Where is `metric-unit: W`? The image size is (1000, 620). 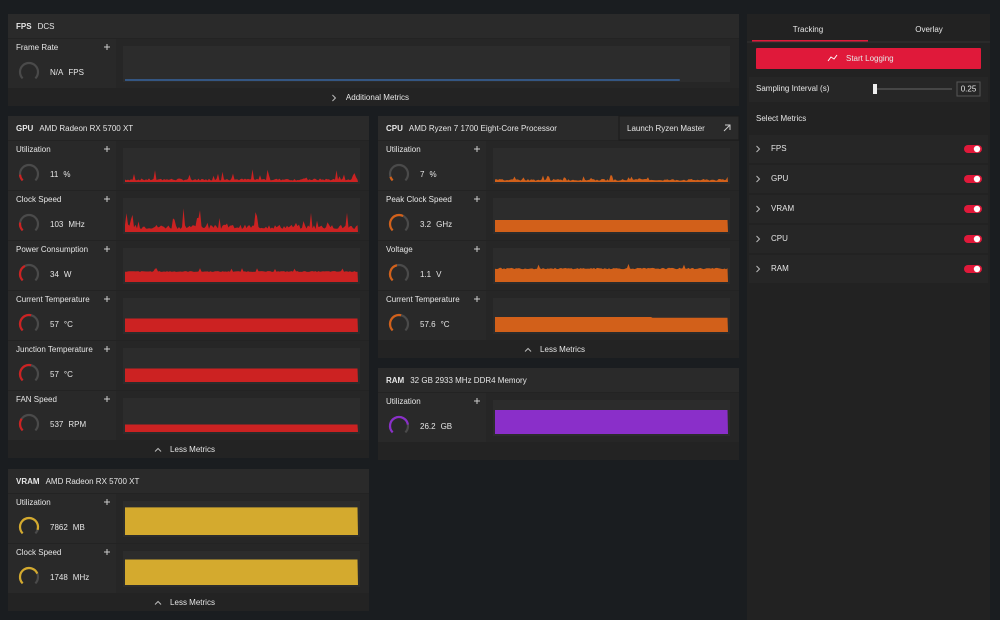 metric-unit: W is located at coordinates (68, 274).